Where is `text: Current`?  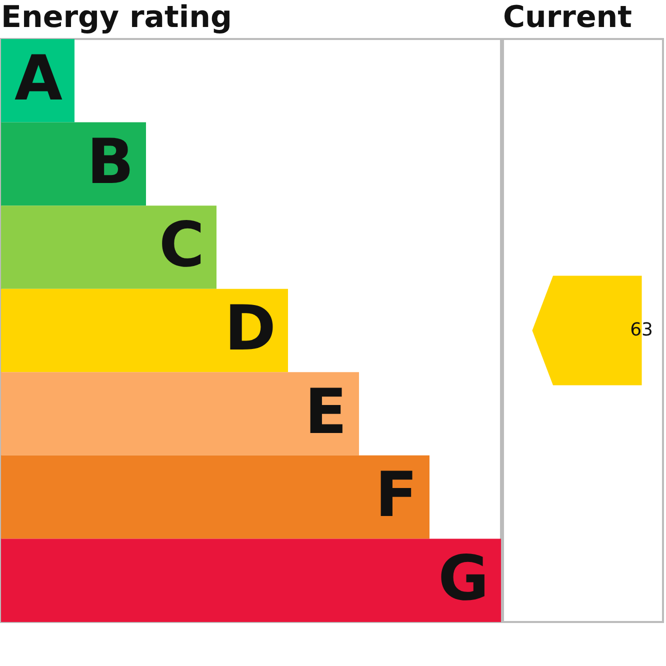 text: Current is located at coordinates (567, 17).